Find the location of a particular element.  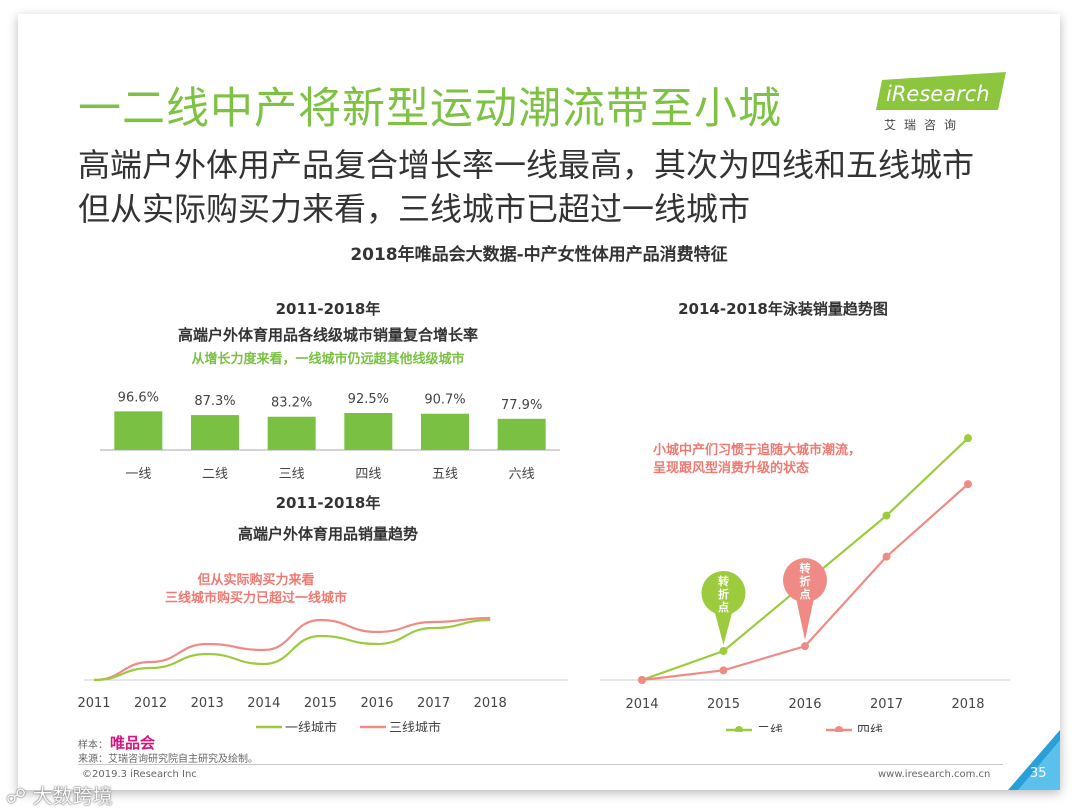

line-chart-1-x-label-2: 2012 is located at coordinates (150, 703).